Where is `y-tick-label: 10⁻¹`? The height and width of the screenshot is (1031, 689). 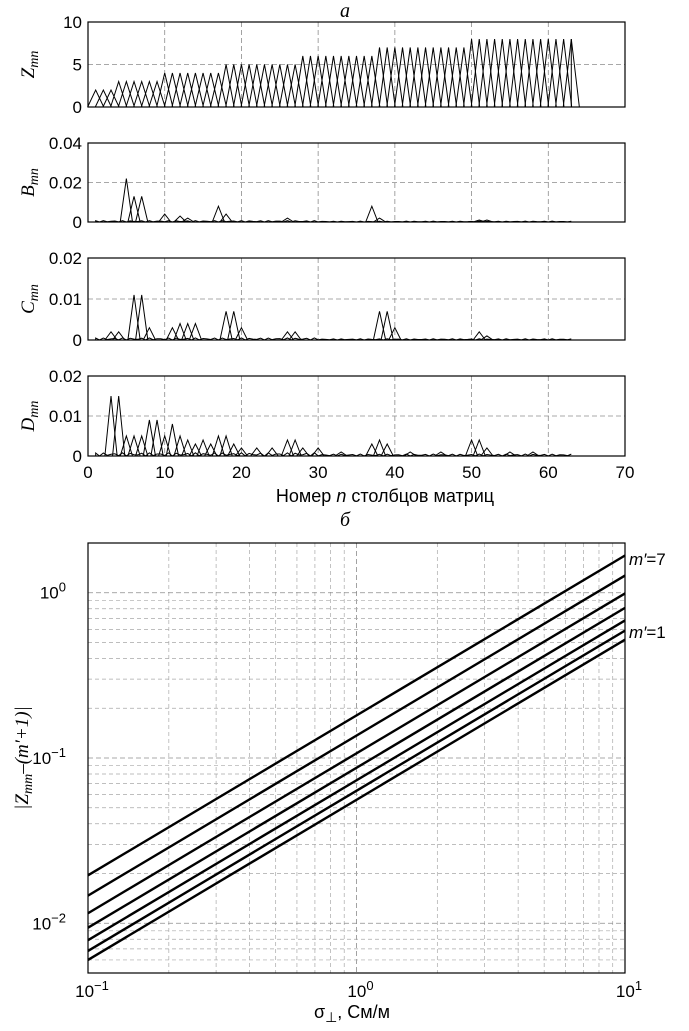 y-tick-label: 10⁻¹ is located at coordinates (49, 757).